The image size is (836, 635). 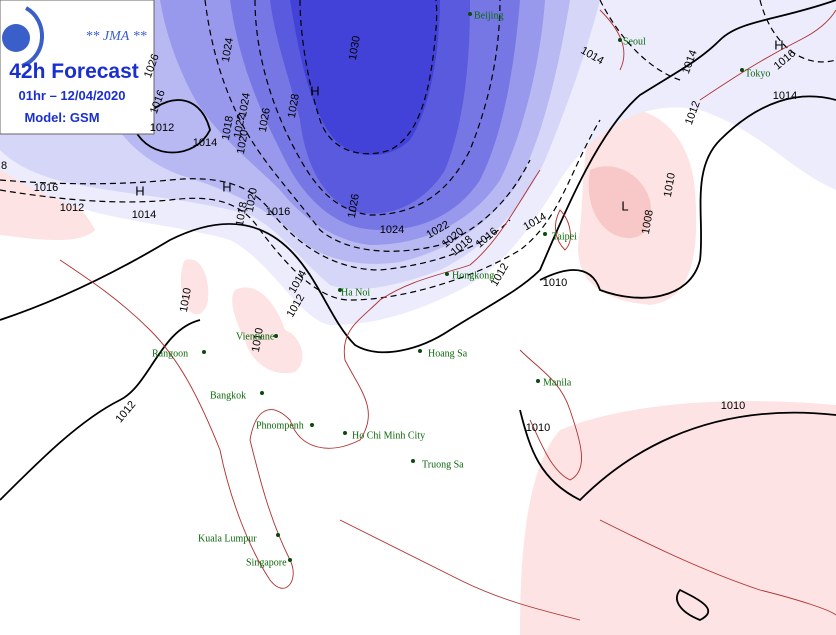 I want to click on isobar-label: 1028, so click(x=294, y=106).